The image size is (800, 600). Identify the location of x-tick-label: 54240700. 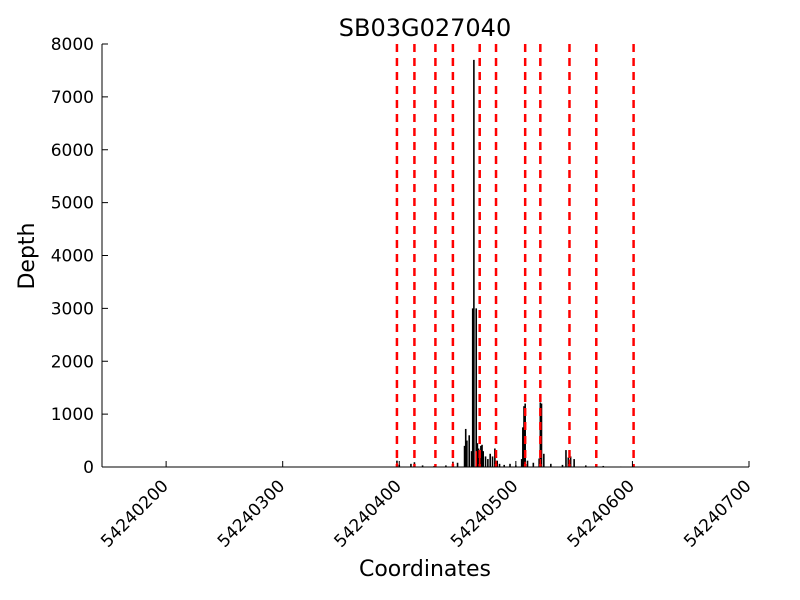
(717, 513).